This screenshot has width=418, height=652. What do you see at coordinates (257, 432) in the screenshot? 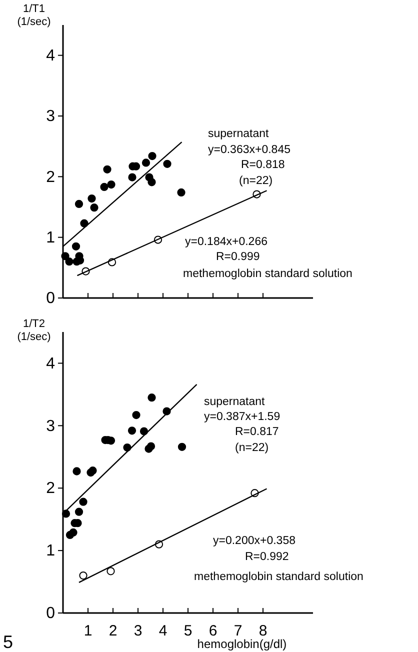
I see `annotation: R=0.817` at bounding box center [257, 432].